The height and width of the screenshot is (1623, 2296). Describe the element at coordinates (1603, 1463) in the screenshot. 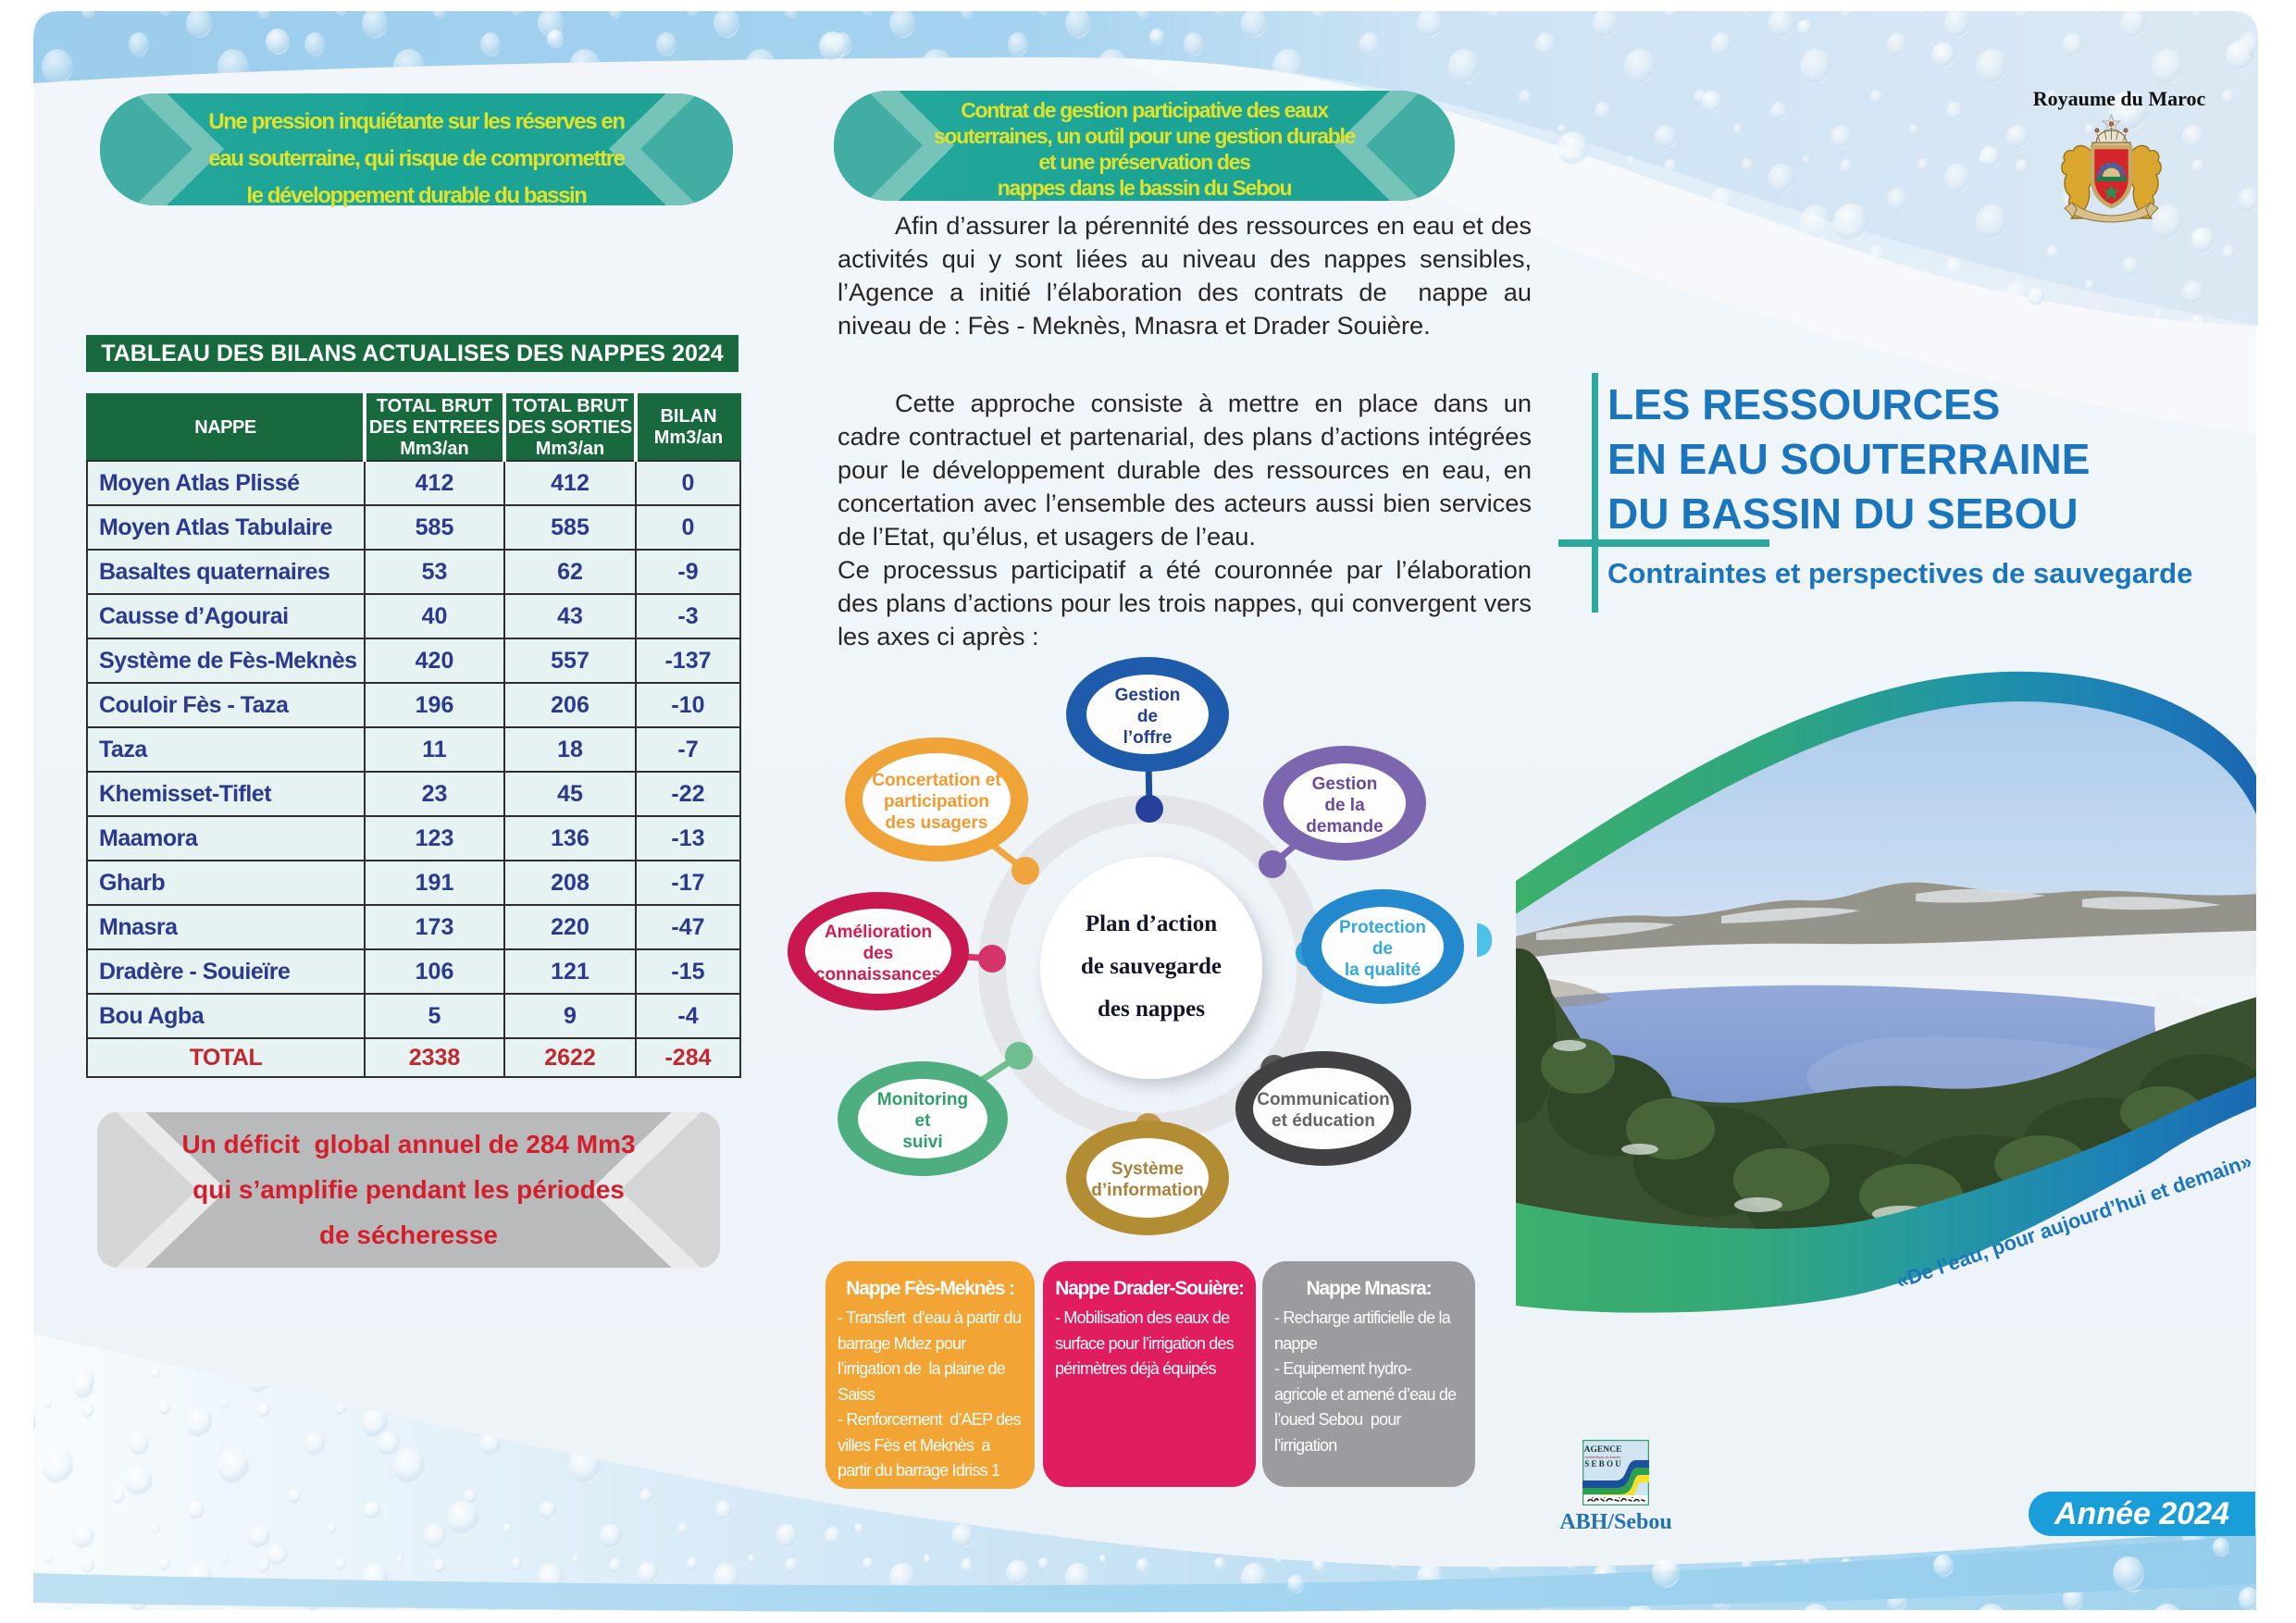

I see `svg-text: S E B O U` at that location.